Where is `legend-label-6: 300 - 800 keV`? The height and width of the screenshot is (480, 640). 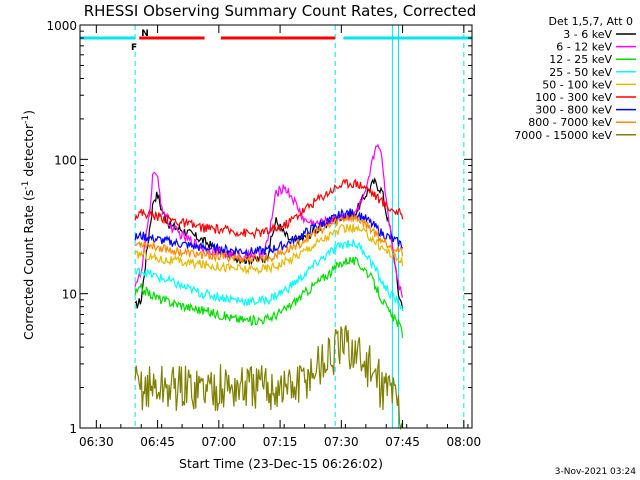
legend-label-6: 300 - 800 keV is located at coordinates (573, 110).